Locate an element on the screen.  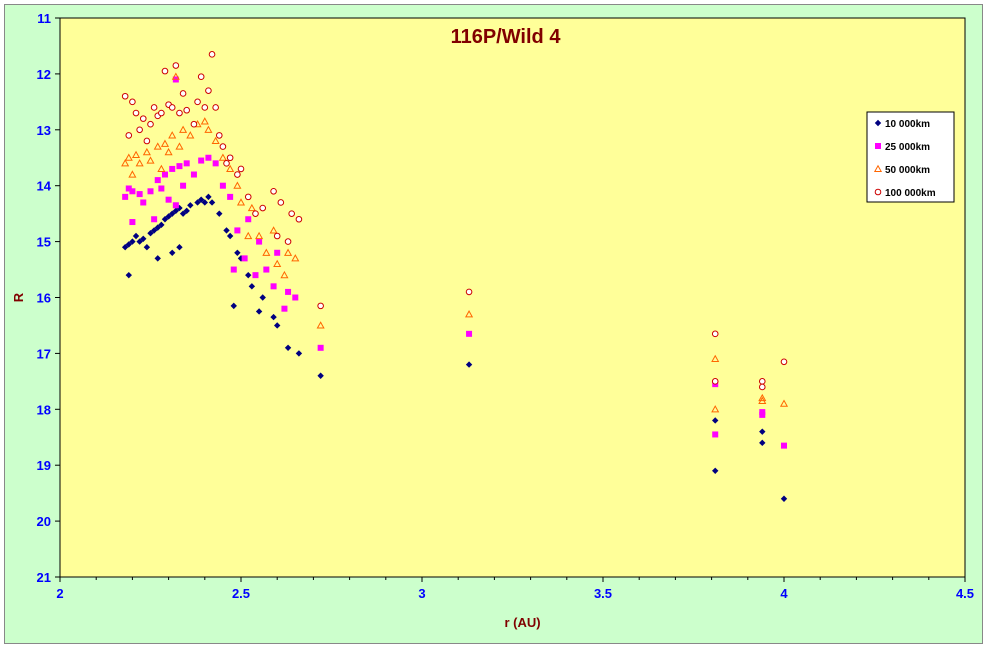
y-tick-label: 21 is located at coordinates (44, 577).